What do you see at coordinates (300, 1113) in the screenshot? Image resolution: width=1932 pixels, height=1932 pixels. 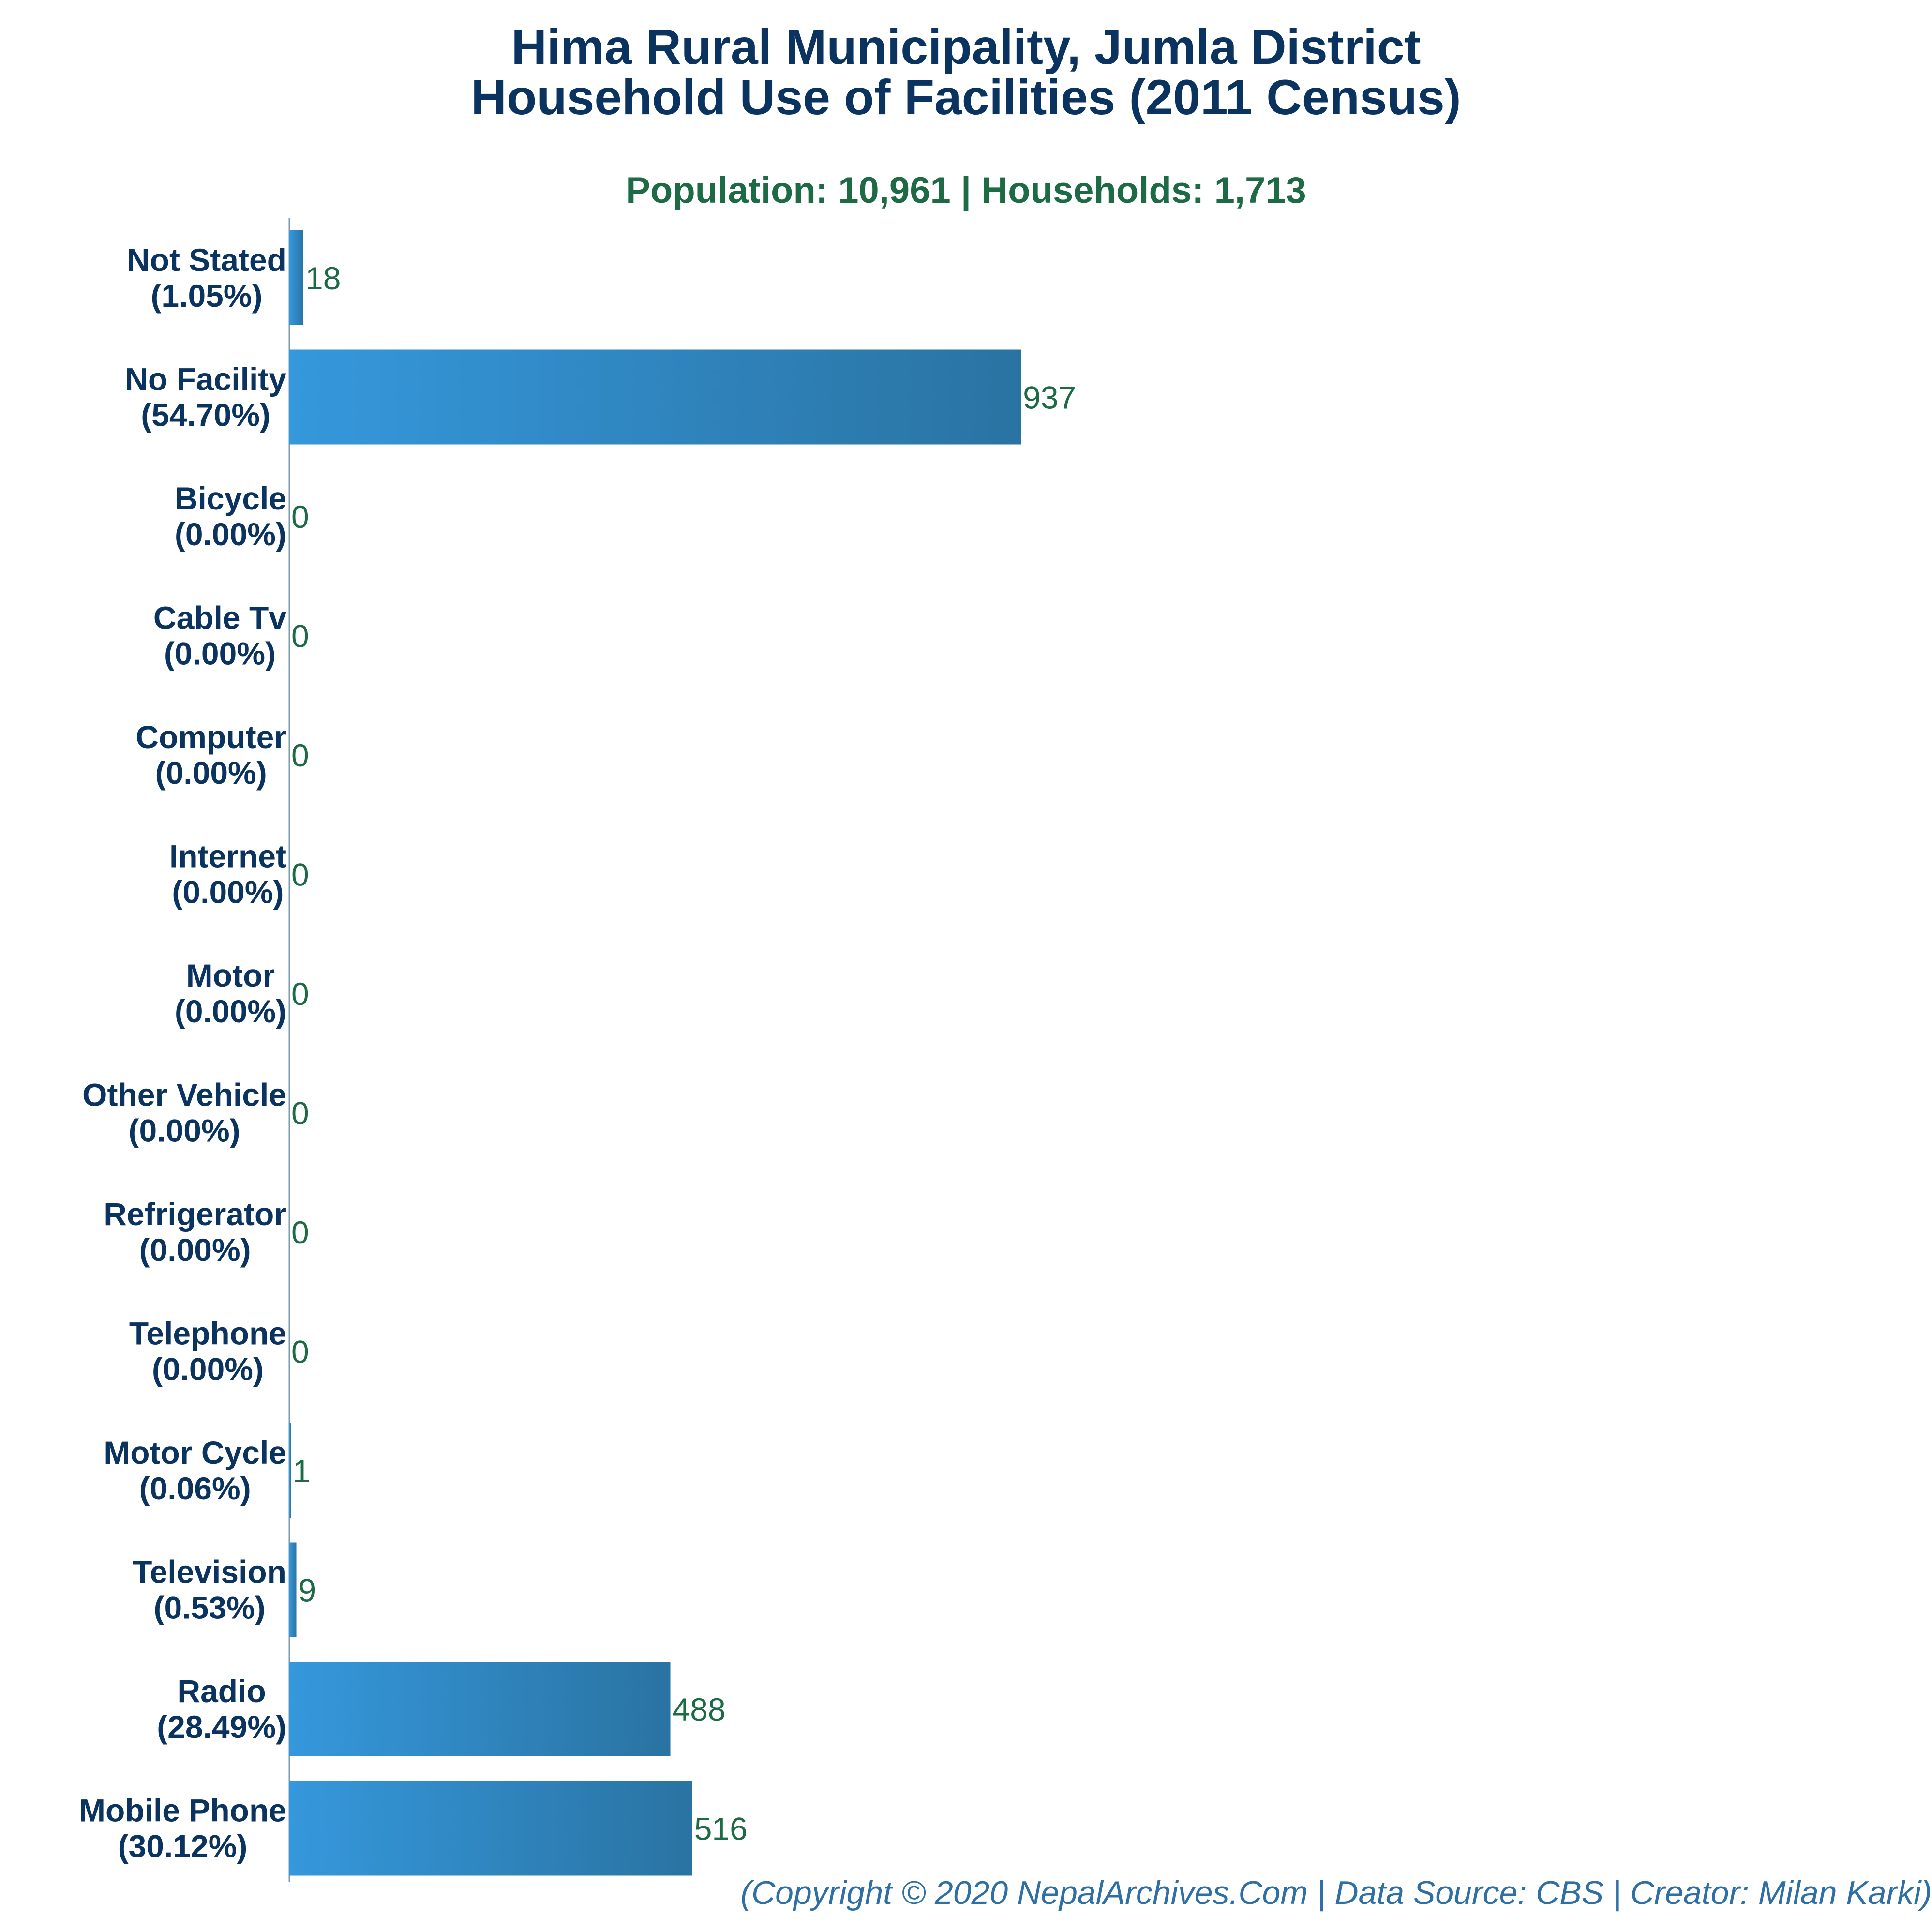 I see `value-label-other-vehicle: 0` at bounding box center [300, 1113].